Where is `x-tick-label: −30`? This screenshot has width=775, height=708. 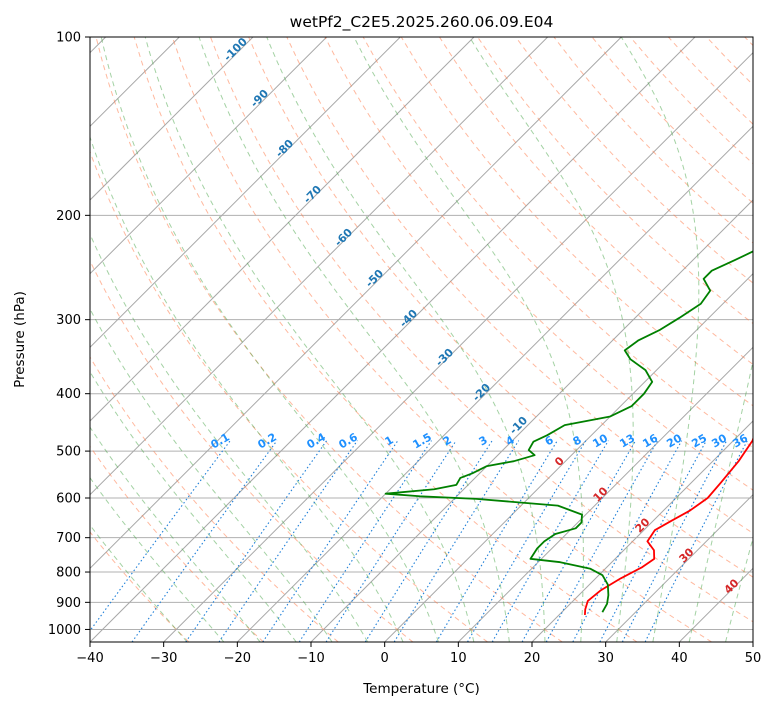 x-tick-label: −30 is located at coordinates (163, 658).